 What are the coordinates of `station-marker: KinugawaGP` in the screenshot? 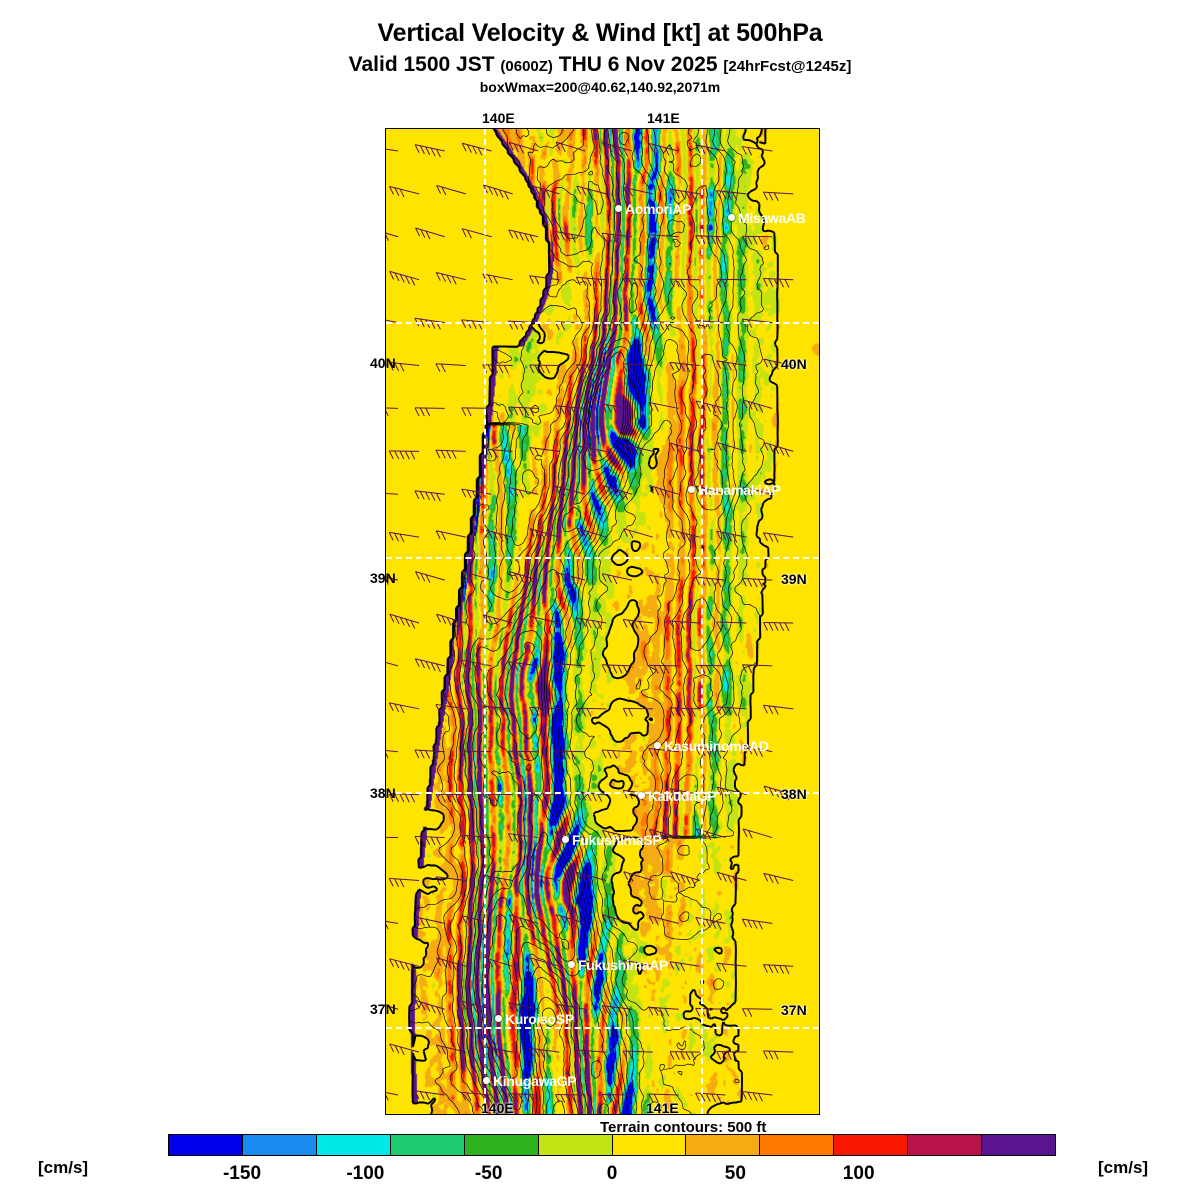 It's located at (530, 1081).